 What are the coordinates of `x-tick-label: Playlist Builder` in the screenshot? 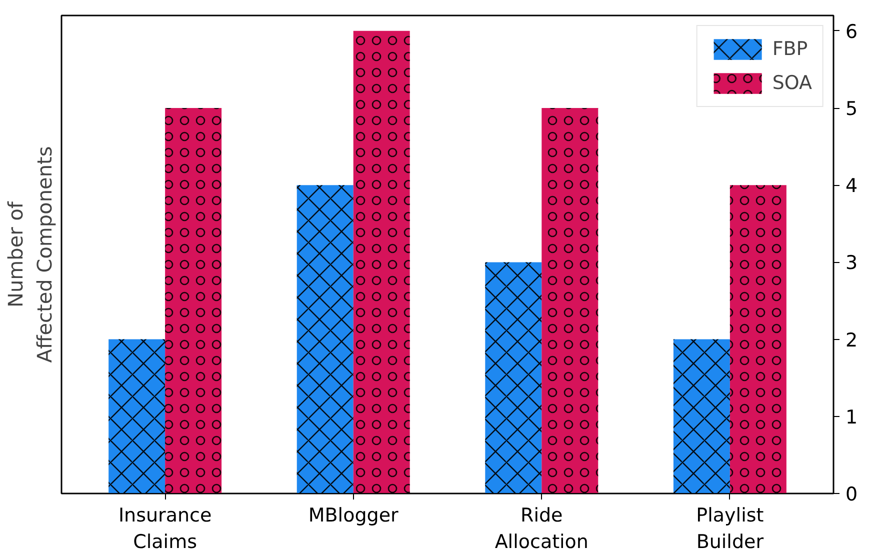 It's located at (730, 528).